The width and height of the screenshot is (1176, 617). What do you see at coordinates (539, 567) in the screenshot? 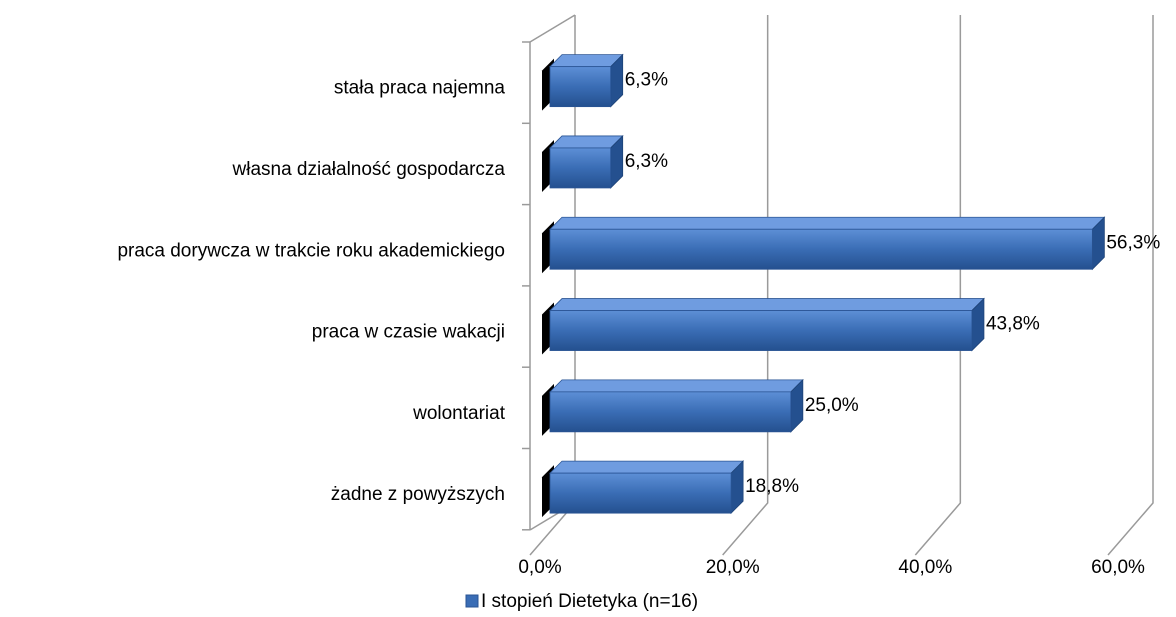
I see `x-tick-label: 0,0%` at bounding box center [539, 567].